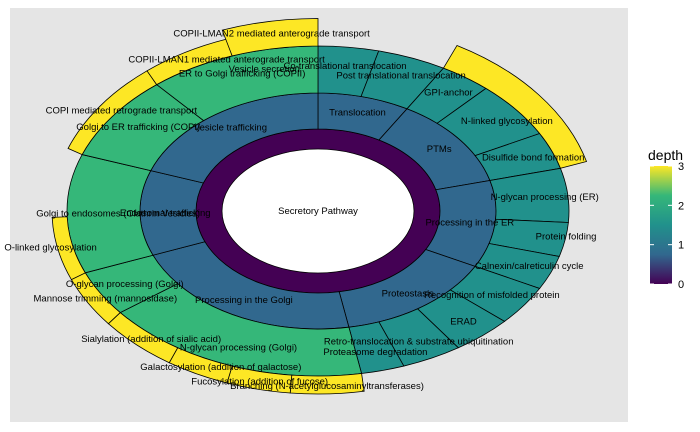 The height and width of the screenshot is (432, 700). I want to click on segment-lman2, so click(270, 37).